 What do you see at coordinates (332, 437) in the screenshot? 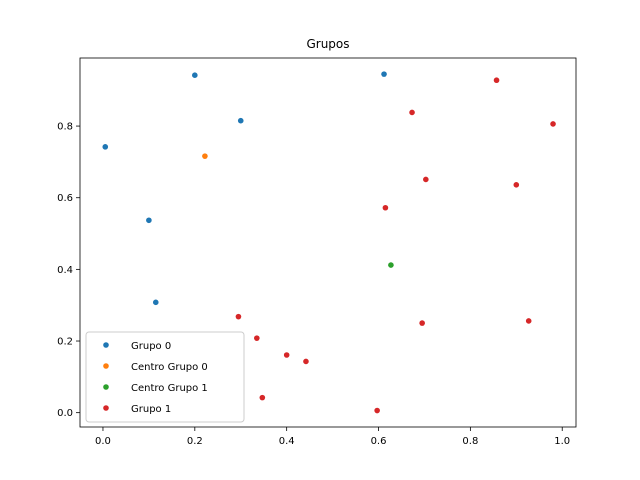
I see `x-axis: 0.0 0.2 0.4 0.6 0.8 1.0` at bounding box center [332, 437].